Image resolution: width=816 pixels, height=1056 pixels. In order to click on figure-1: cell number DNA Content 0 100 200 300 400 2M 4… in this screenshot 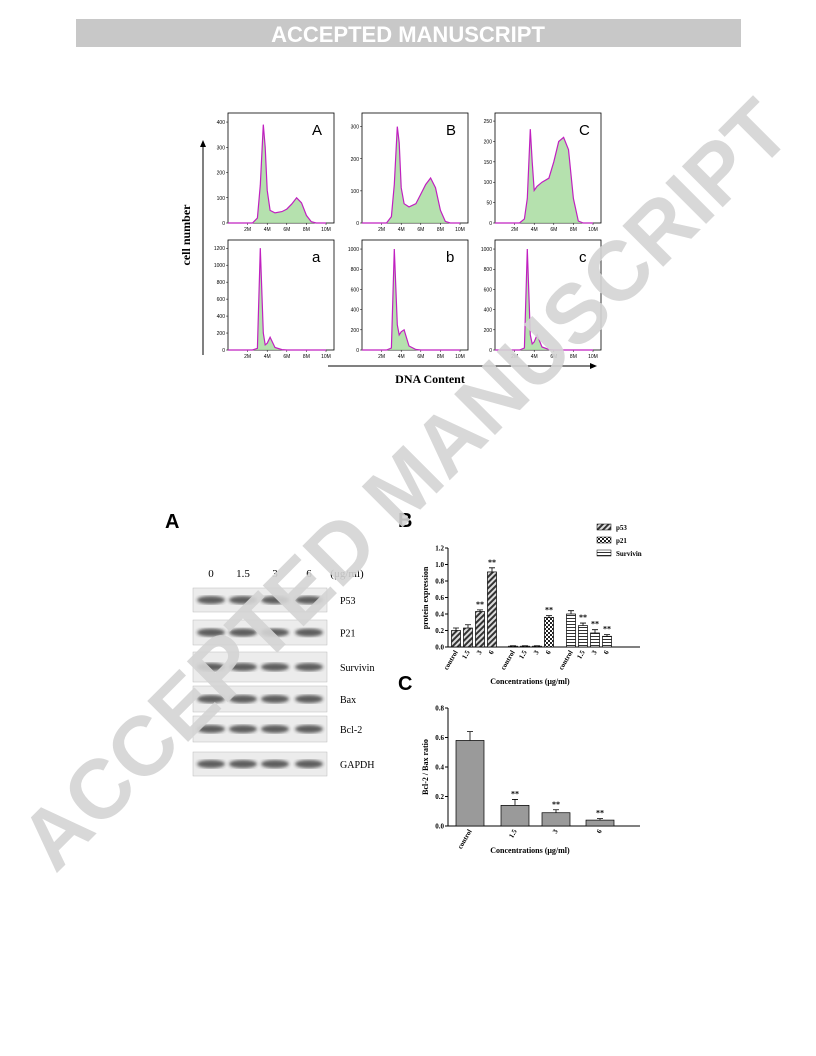, I will do `click(390, 249)`.